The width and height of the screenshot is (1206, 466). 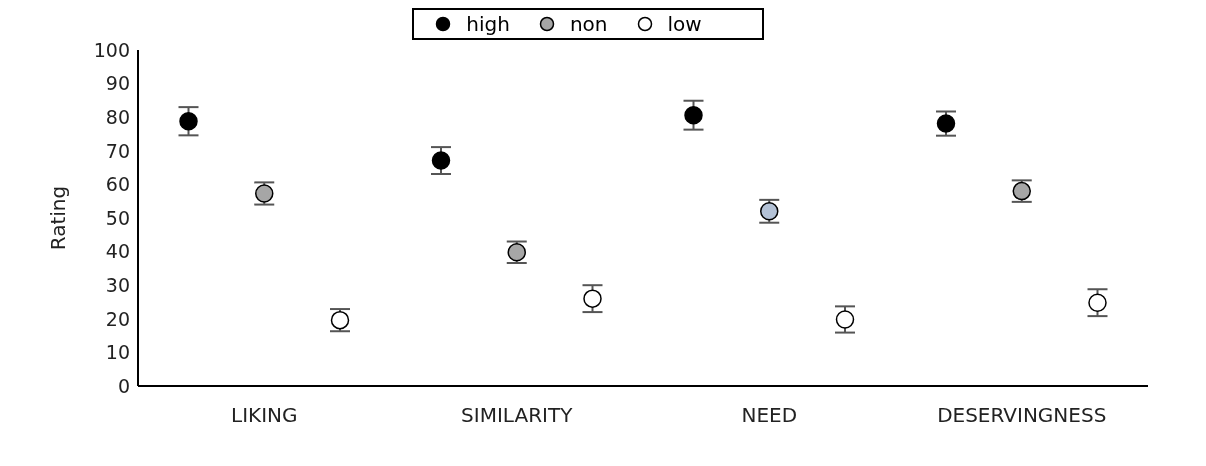 What do you see at coordinates (117, 83) in the screenshot?
I see `y-tick-label: 90` at bounding box center [117, 83].